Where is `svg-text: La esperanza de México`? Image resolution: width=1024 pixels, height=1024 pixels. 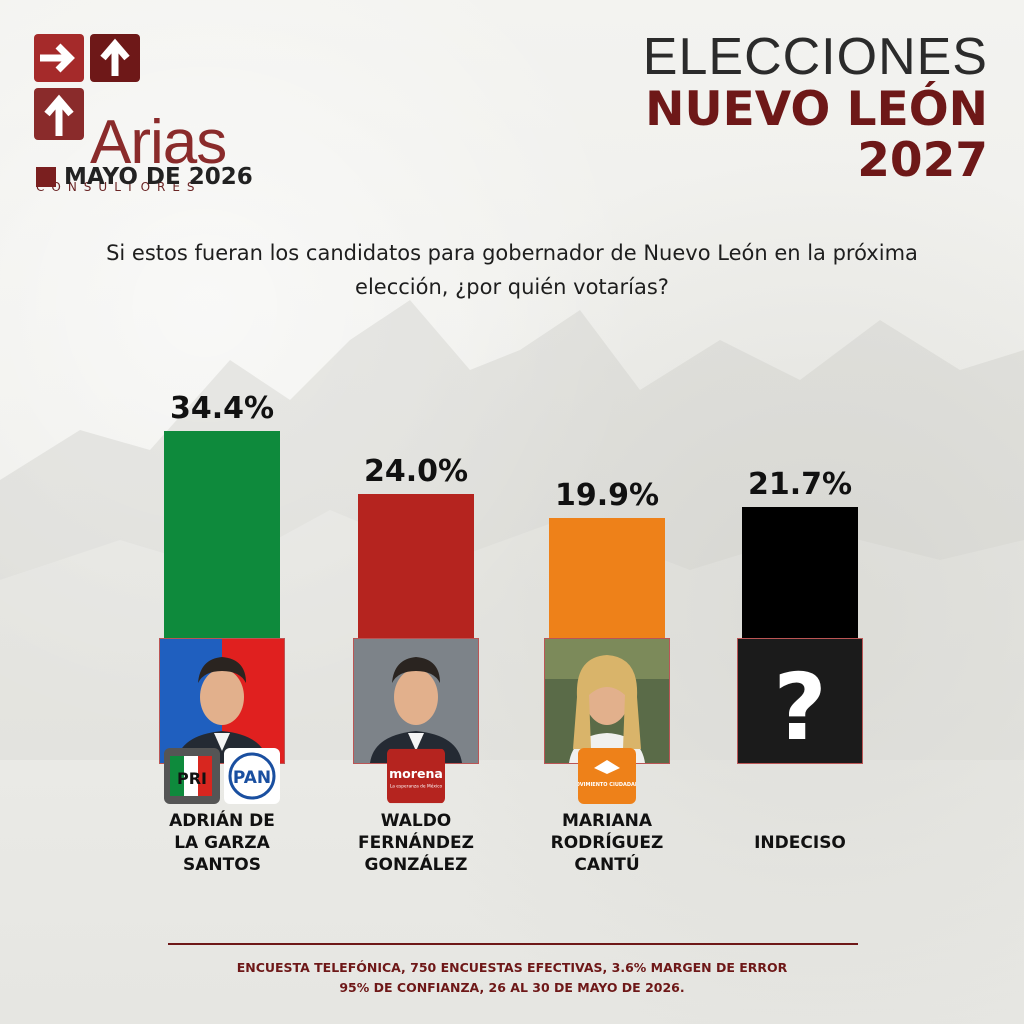 svg-text: La esperanza de México is located at coordinates (416, 786).